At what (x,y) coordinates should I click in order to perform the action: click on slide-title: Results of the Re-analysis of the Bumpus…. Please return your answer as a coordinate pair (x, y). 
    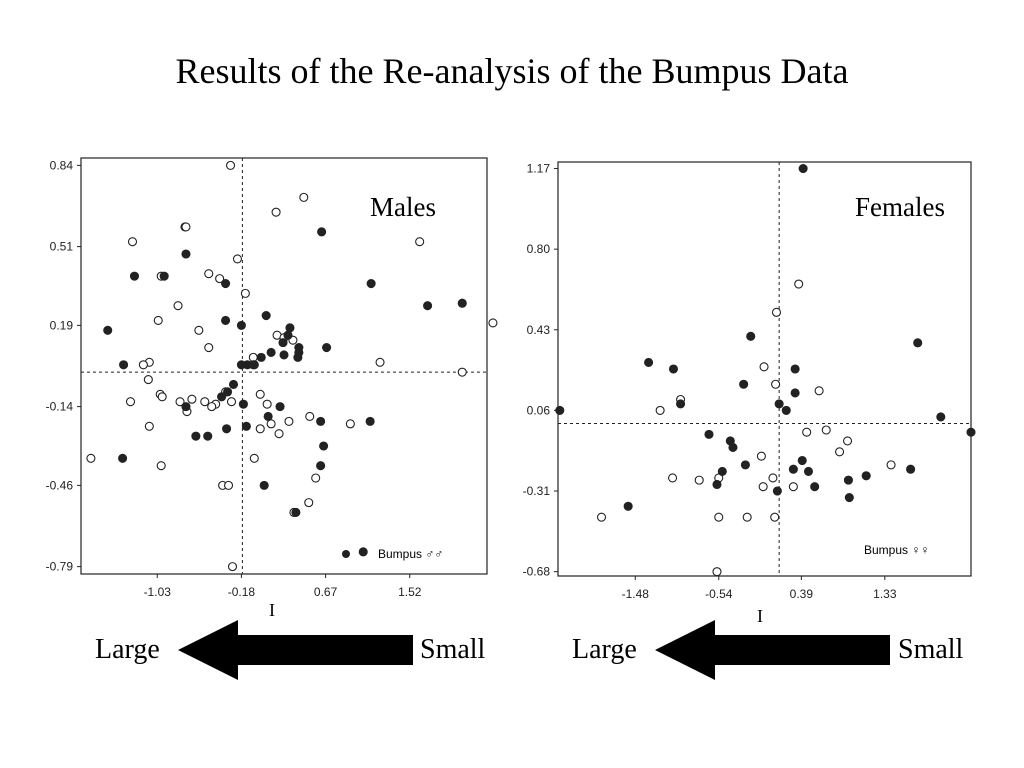
    Looking at the image, I should click on (512, 71).